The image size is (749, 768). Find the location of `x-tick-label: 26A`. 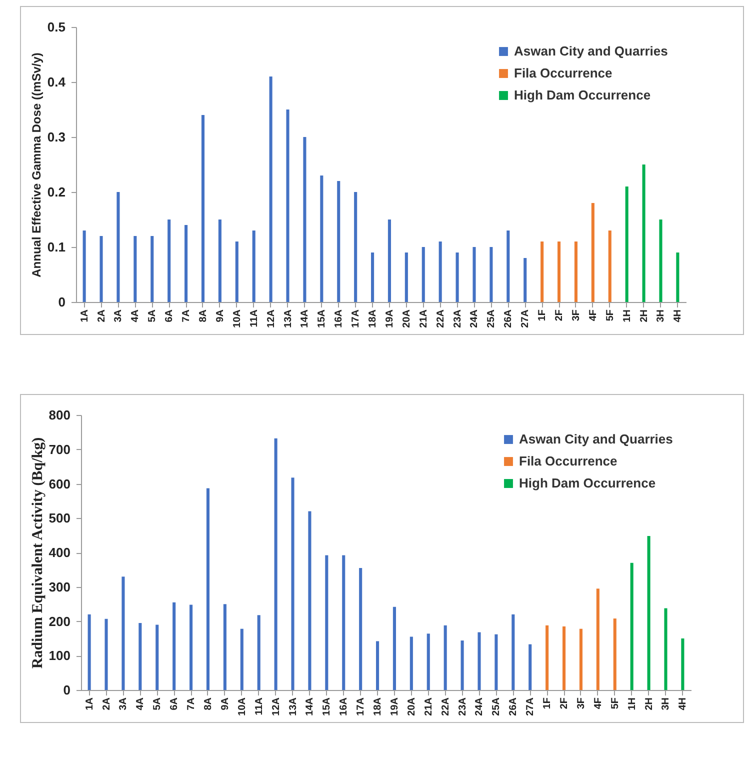

x-tick-label: 26A is located at coordinates (508, 319).